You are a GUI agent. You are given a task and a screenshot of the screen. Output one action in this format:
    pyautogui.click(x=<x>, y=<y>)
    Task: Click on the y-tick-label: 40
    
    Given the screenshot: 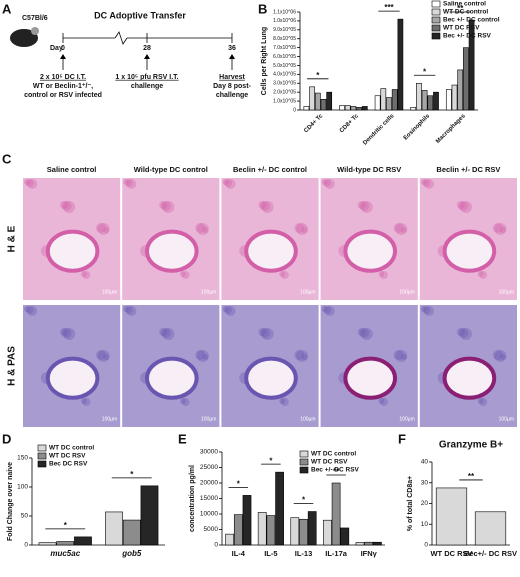 What is the action you would take?
    pyautogui.click(x=425, y=462)
    